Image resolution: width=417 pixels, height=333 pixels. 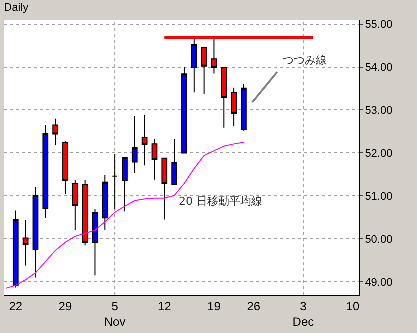 I want to click on annotation: つつみ線, so click(x=305, y=60).